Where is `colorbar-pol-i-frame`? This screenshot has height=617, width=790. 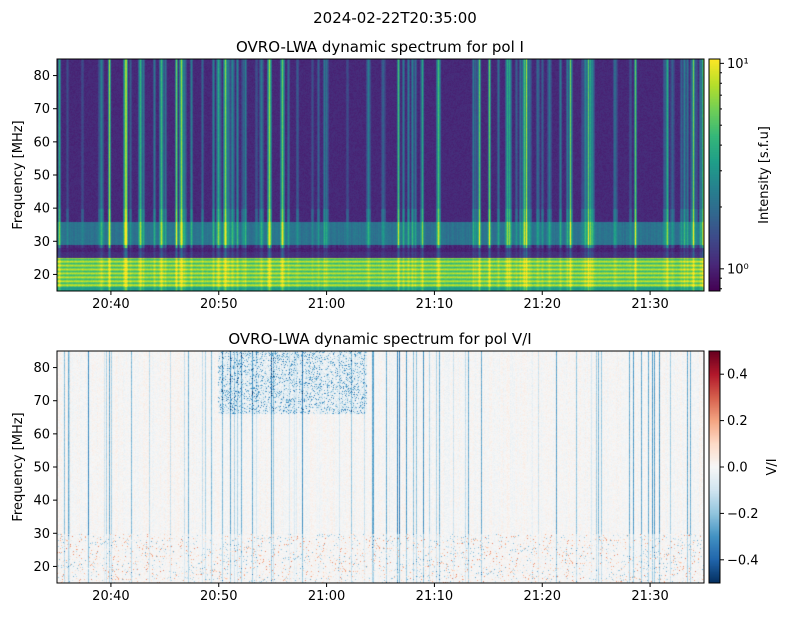 colorbar-pol-i-frame is located at coordinates (714, 175).